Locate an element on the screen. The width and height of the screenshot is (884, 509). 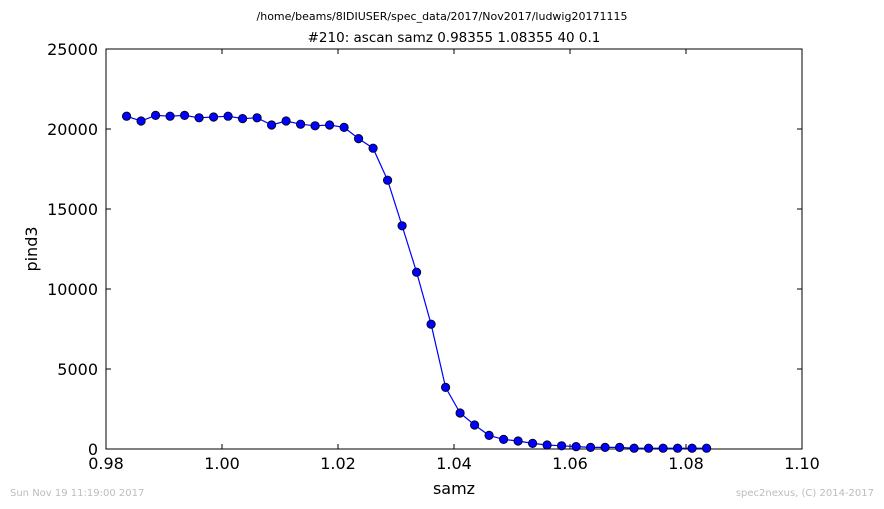
chart-title: #210: ascan samz 0.98355 1.08355 40 0.1 is located at coordinates (454, 38).